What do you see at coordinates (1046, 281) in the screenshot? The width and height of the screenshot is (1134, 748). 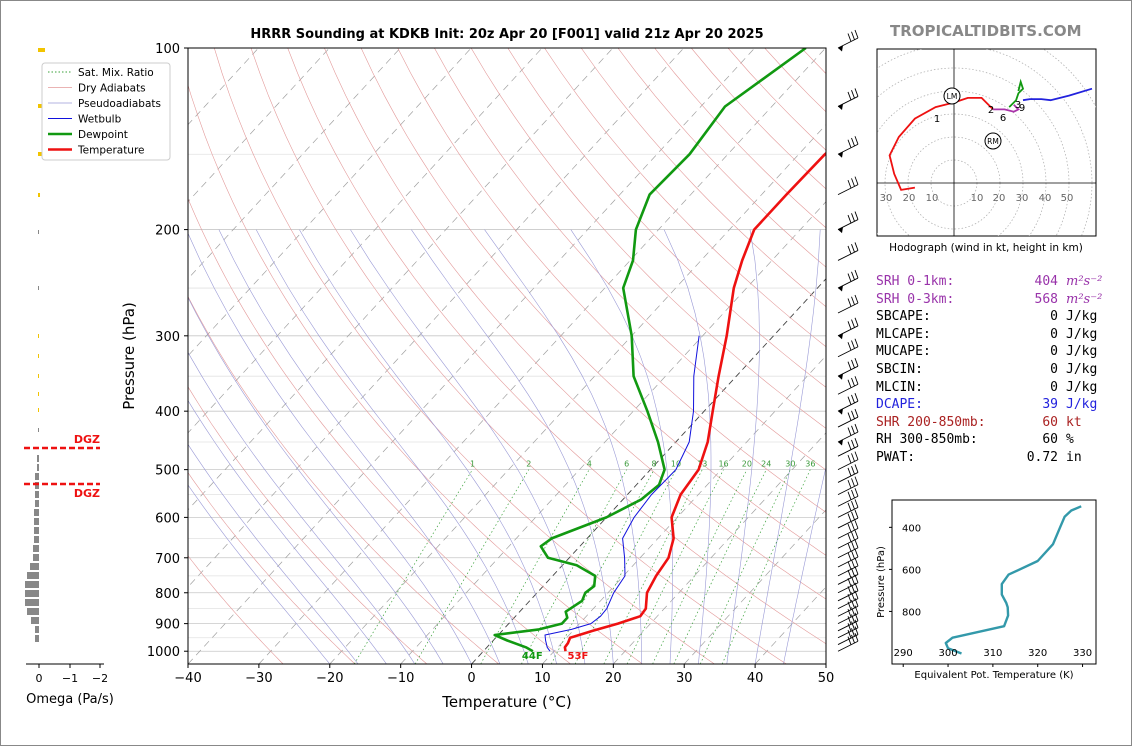 I see `stat-value: 404` at bounding box center [1046, 281].